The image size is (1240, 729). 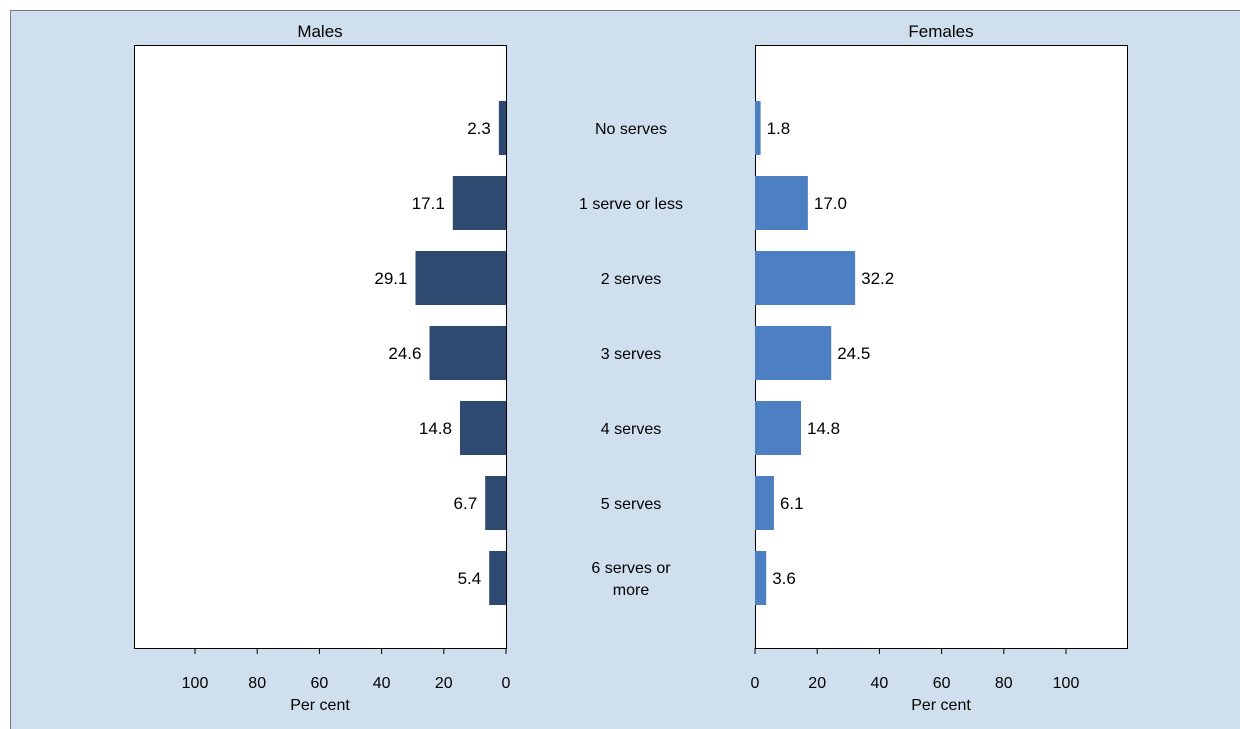 I want to click on females-bars, so click(x=805, y=353).